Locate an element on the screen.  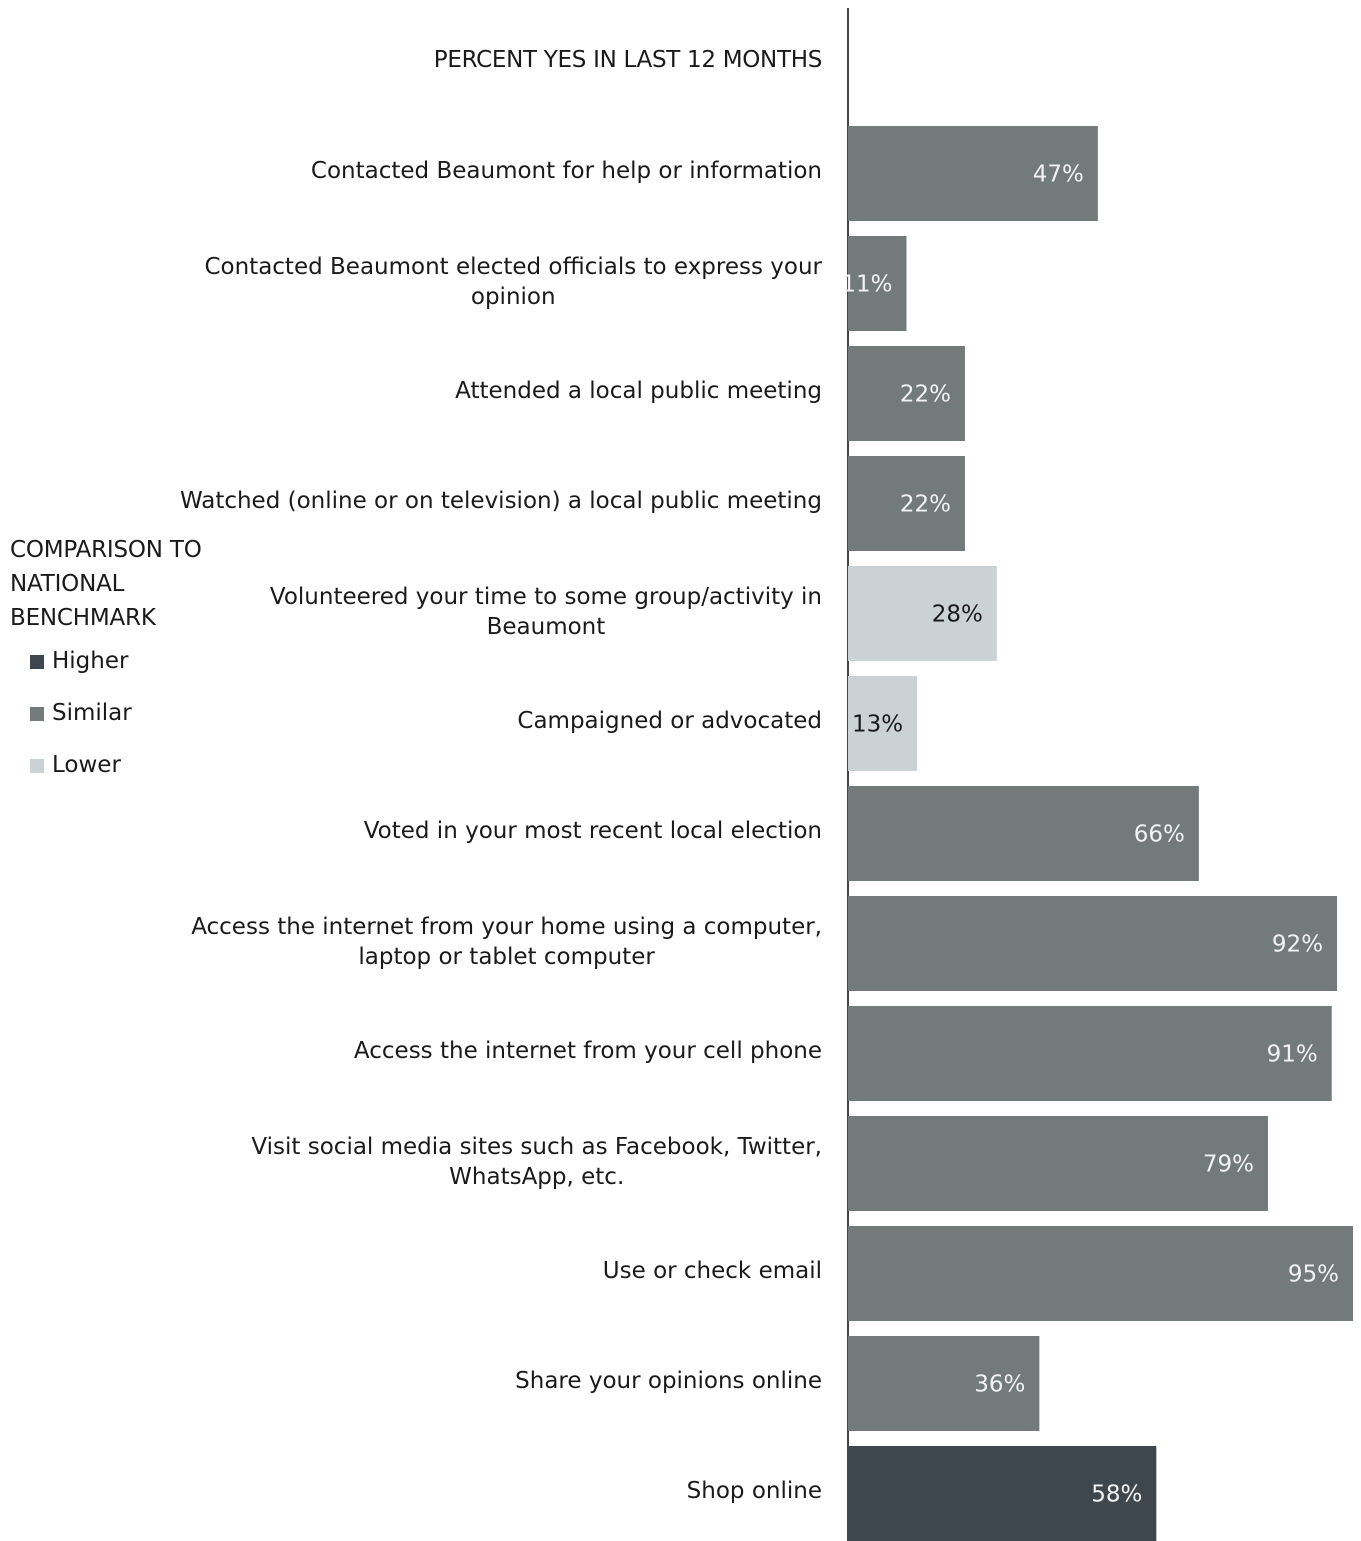
value-label-11: 95% is located at coordinates (1313, 1275).